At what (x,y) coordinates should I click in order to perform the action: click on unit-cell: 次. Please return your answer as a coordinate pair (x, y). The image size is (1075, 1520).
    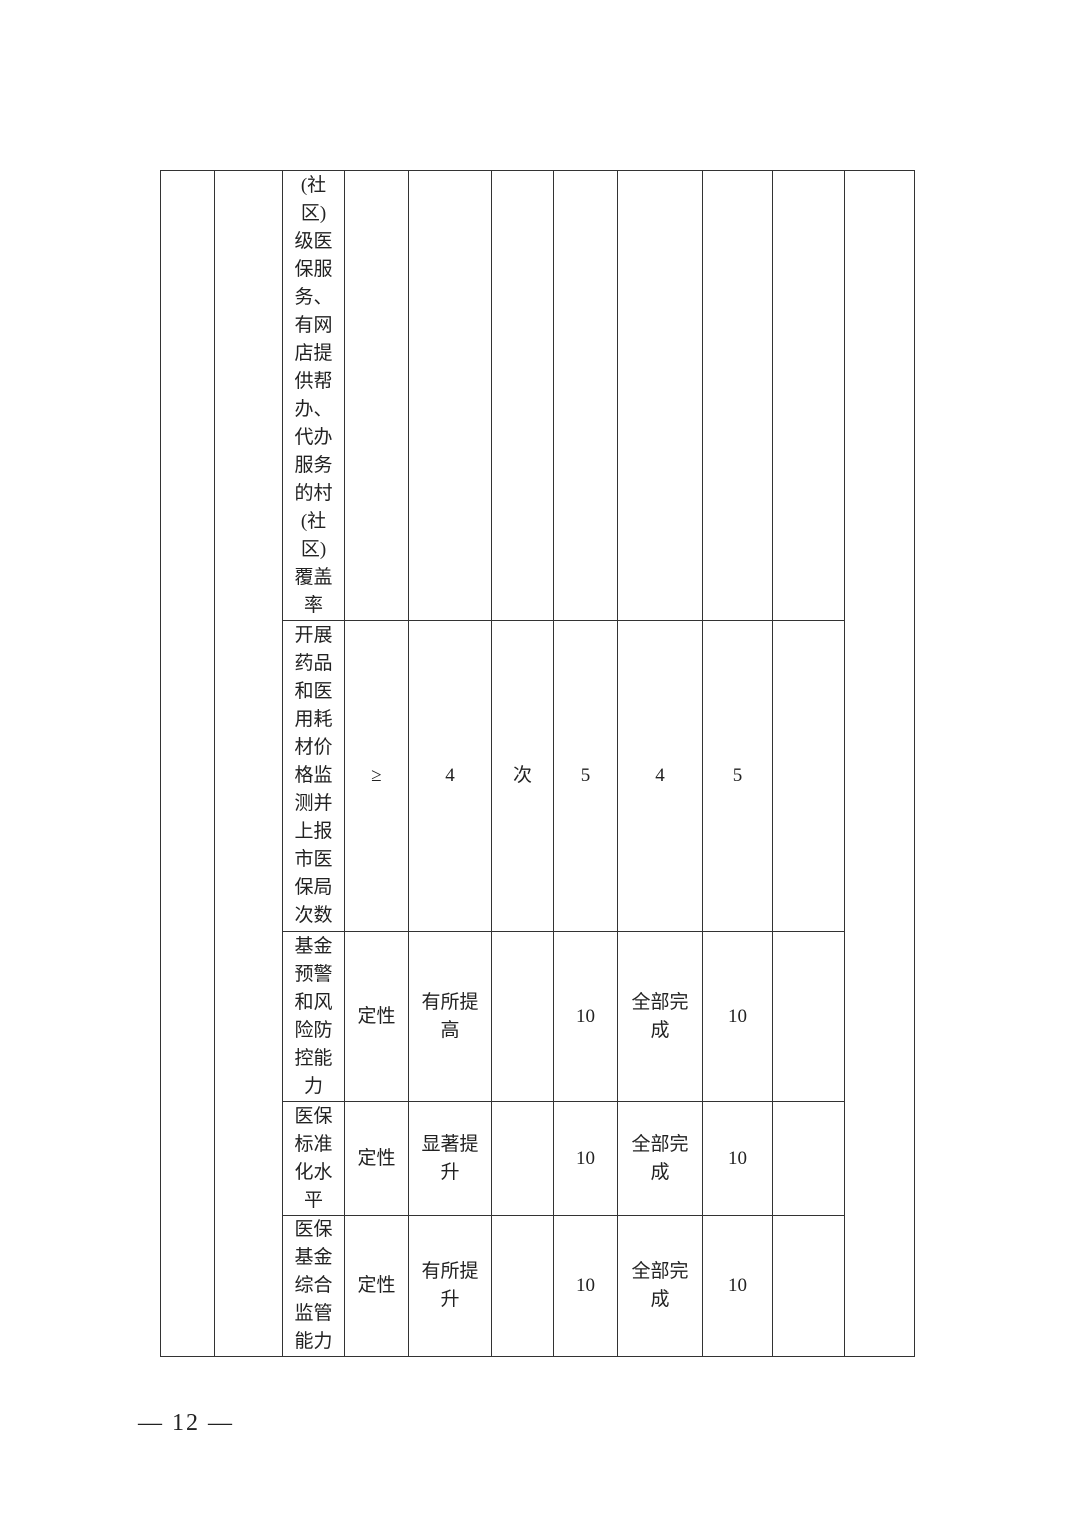
    Looking at the image, I should click on (522, 776).